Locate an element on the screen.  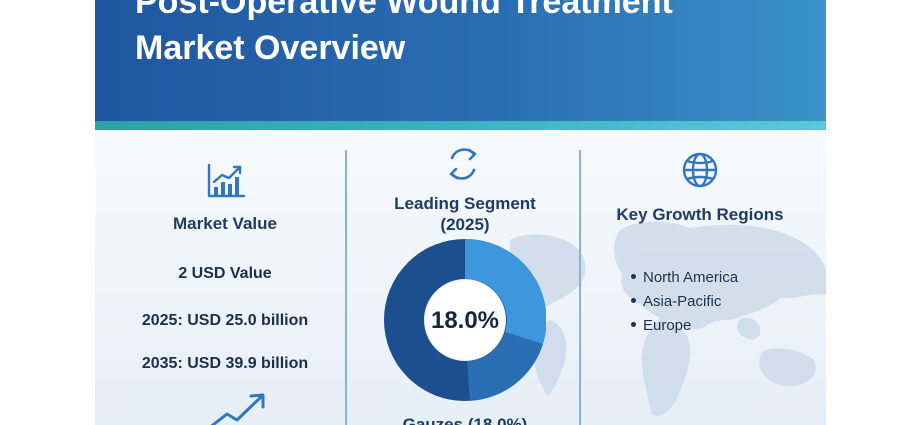
leading-segment-heading: Leading Segment (2025) is located at coordinates (465, 214).